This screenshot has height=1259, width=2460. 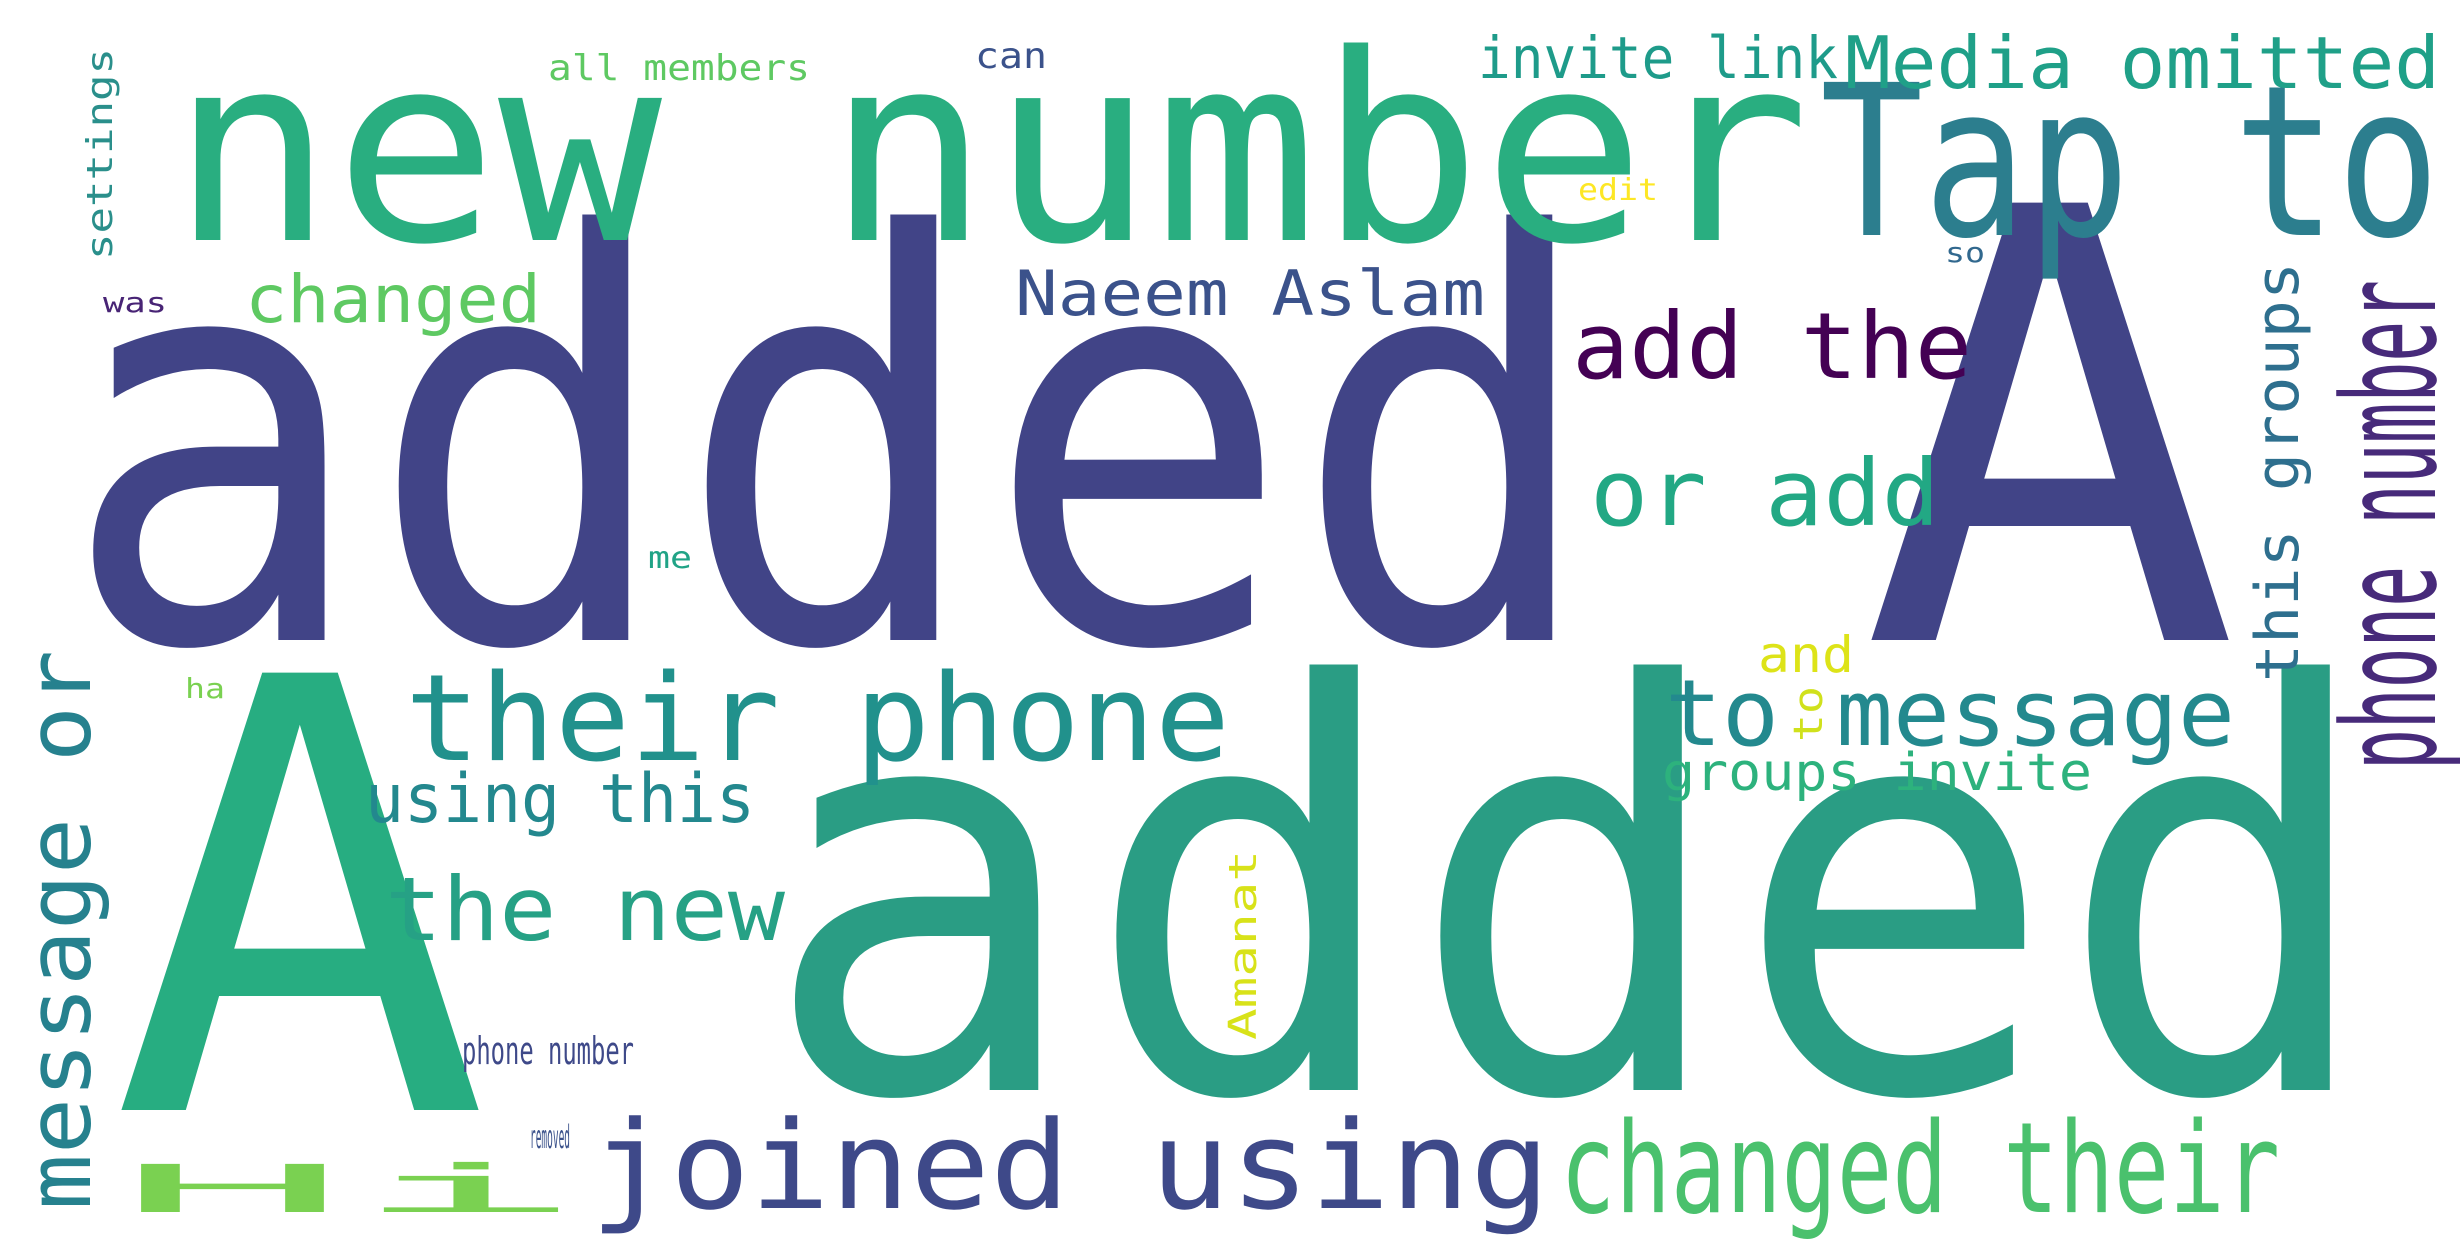 I want to click on word-joined-using: Hi, so click(x=350, y=1189).